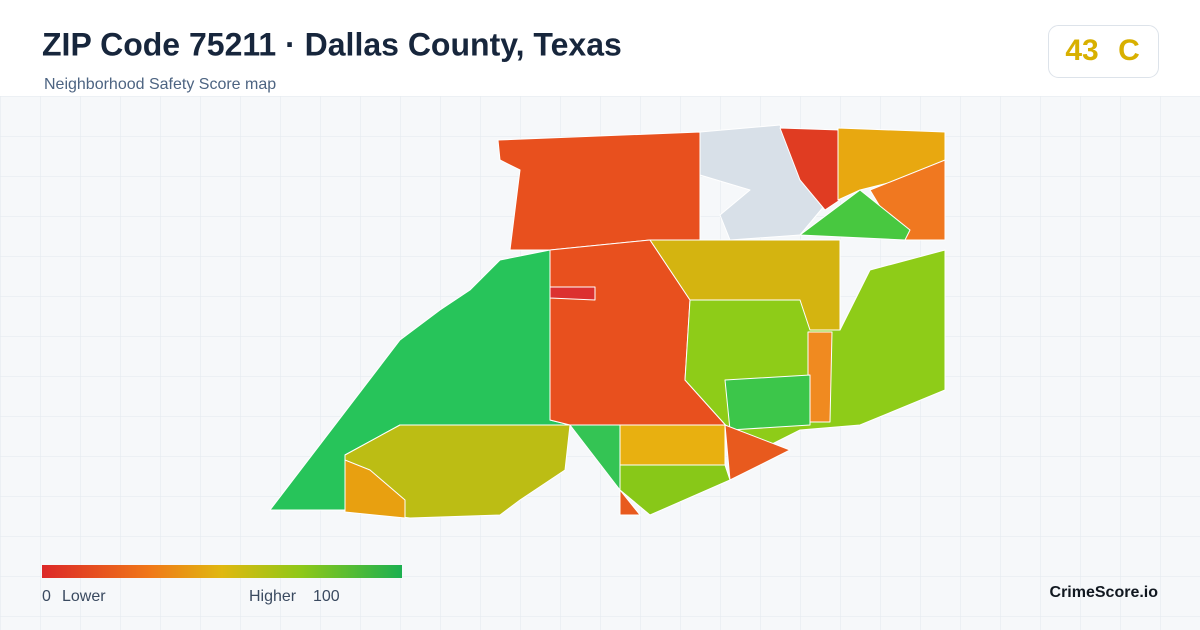 This screenshot has height=630, width=1200. Describe the element at coordinates (84, 596) in the screenshot. I see `legend-min-label: Lower` at that location.